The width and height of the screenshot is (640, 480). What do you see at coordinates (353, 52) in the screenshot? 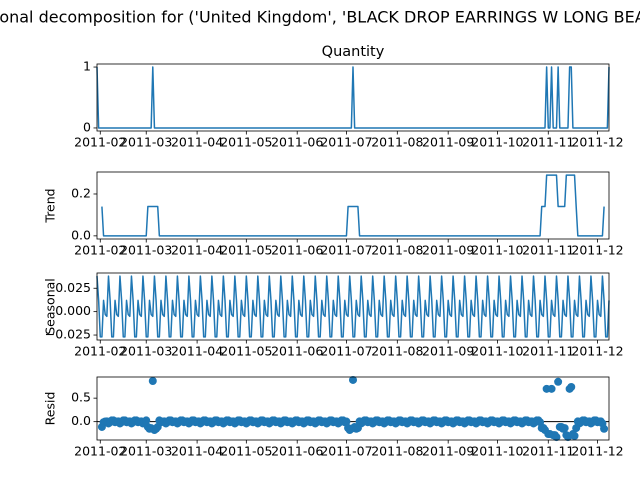
I see `panel-title: Quantity` at bounding box center [353, 52].